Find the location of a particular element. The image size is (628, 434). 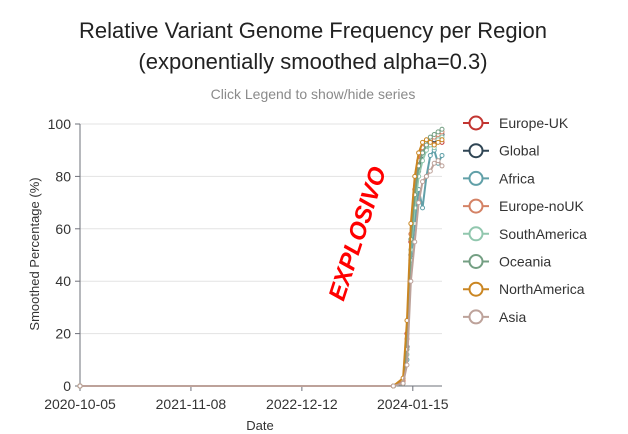

x-tick-label: 2024-01-15 is located at coordinates (413, 404).